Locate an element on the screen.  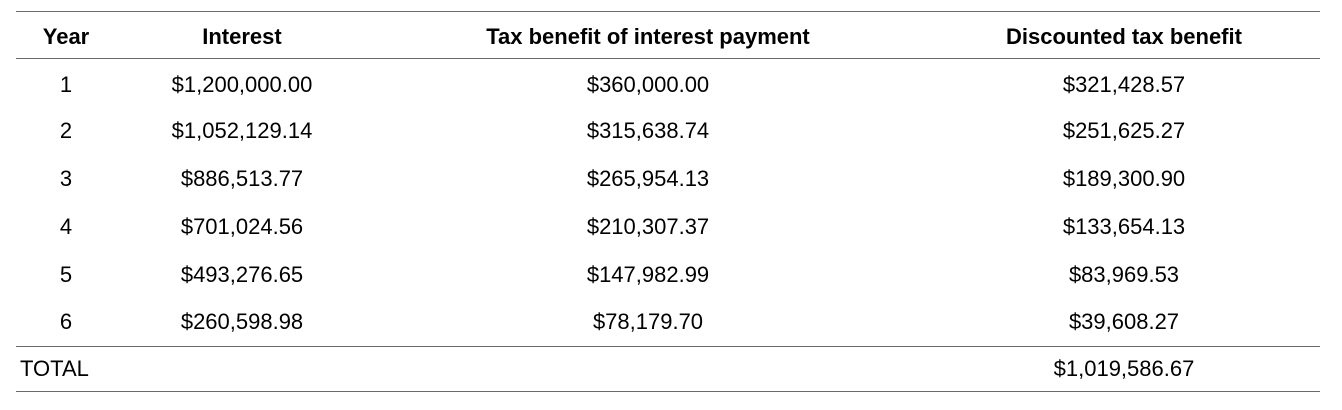
cell-interest: $886,513.77 is located at coordinates (242, 178).